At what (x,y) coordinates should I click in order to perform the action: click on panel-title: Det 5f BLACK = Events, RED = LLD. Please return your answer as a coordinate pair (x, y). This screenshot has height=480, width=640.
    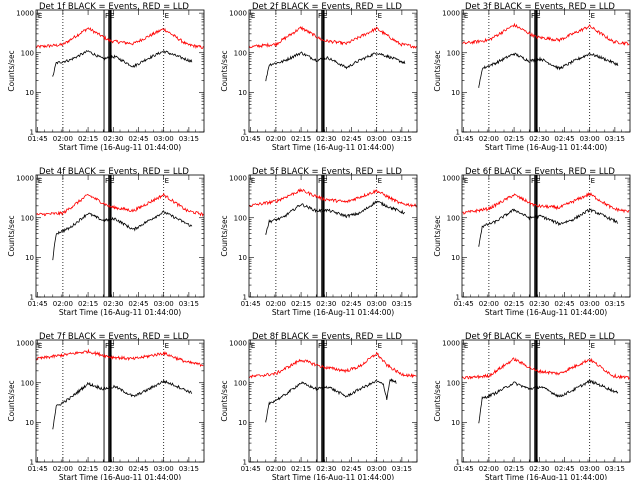
    Looking at the image, I should click on (327, 172).